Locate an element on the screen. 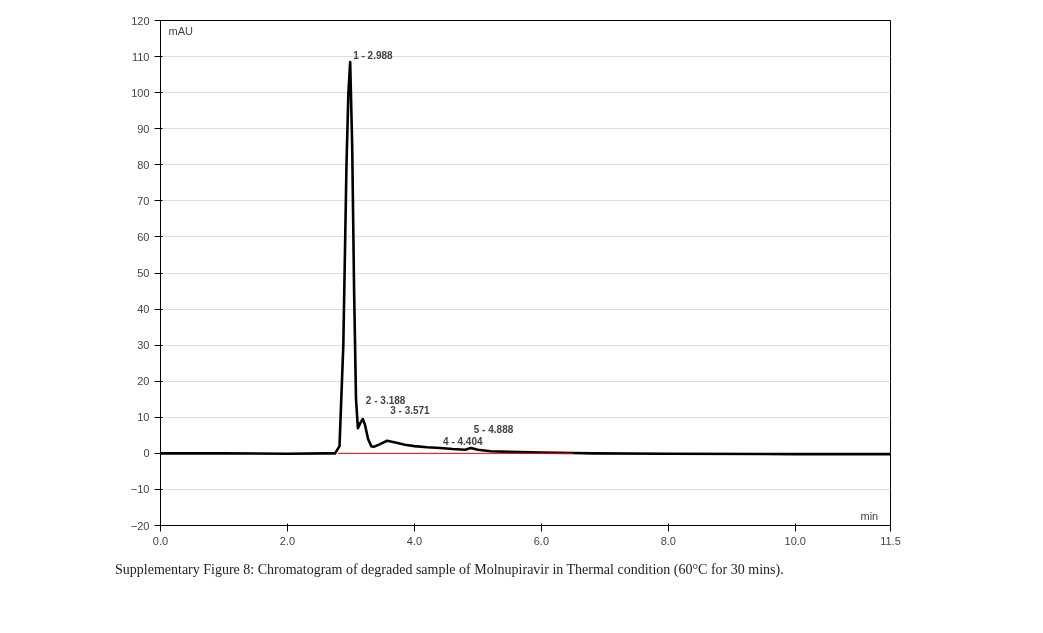 This screenshot has height=633, width=1043. y-tick-label: 50 is located at coordinates (143, 273).